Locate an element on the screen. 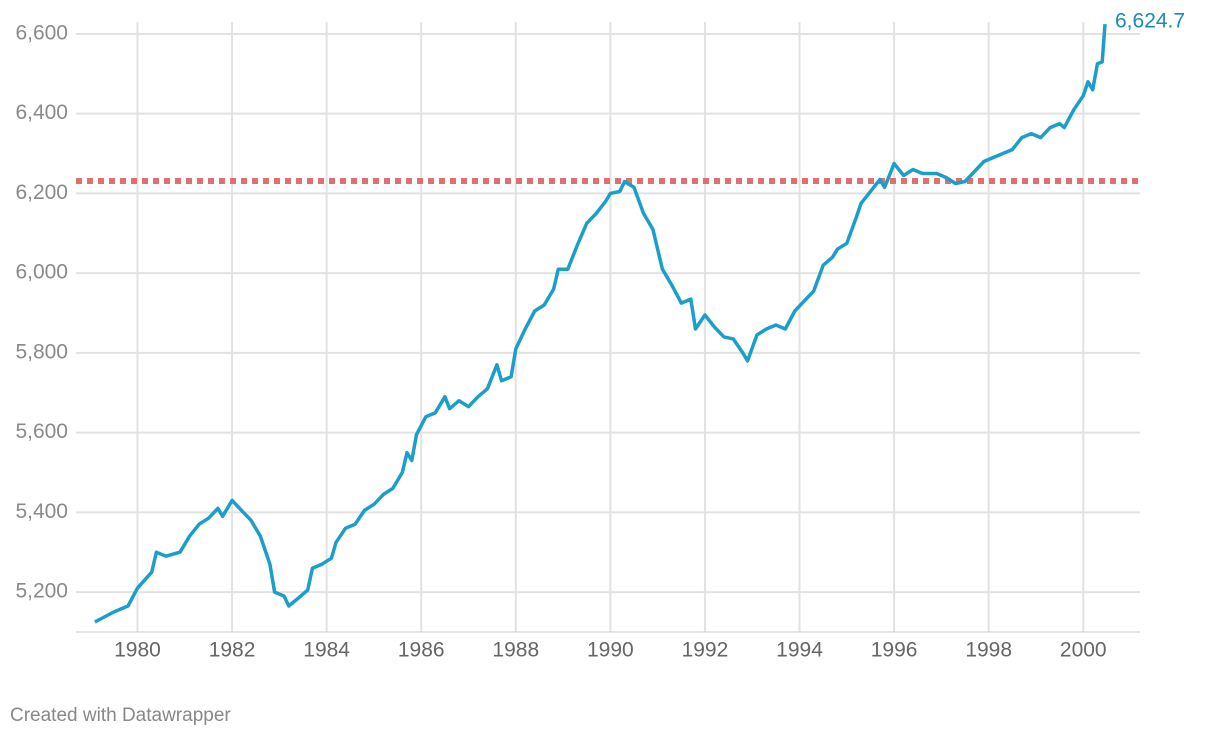 Image resolution: width=1220 pixels, height=740 pixels. x-tick-label: 1988 is located at coordinates (515, 650).